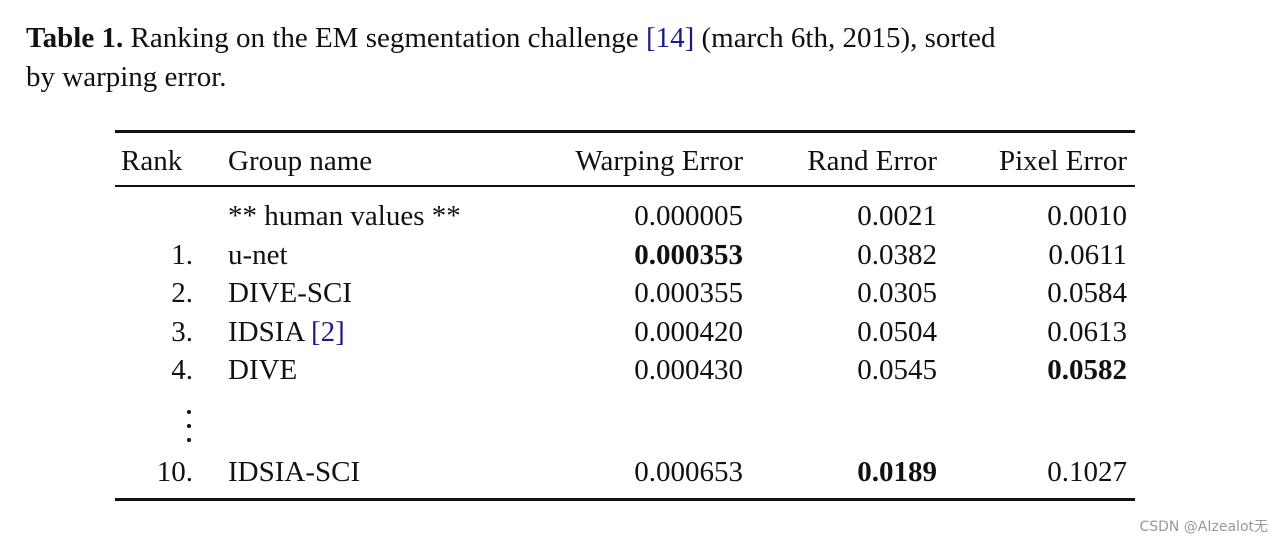  What do you see at coordinates (688, 331) in the screenshot?
I see `error-value: 0.000420` at bounding box center [688, 331].